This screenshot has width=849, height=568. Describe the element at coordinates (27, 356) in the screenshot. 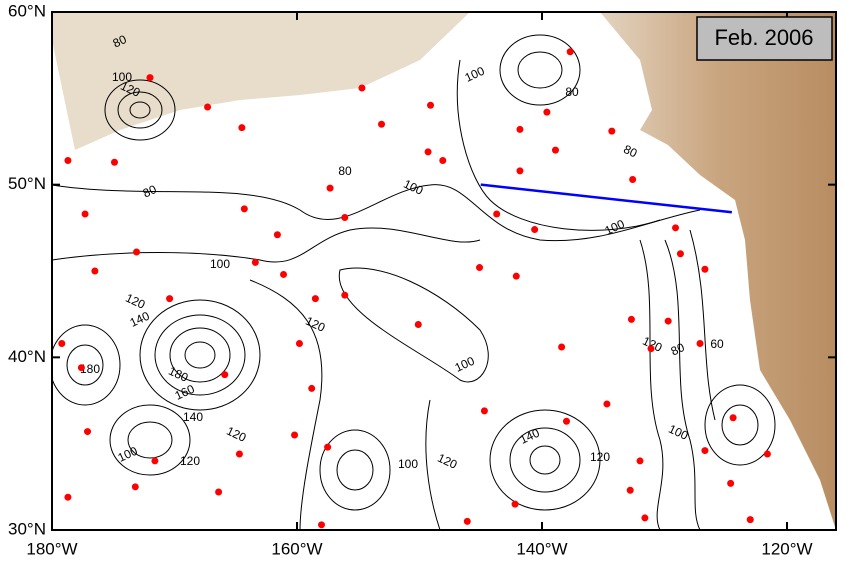

I see `y-tick-label: 40°N` at that location.